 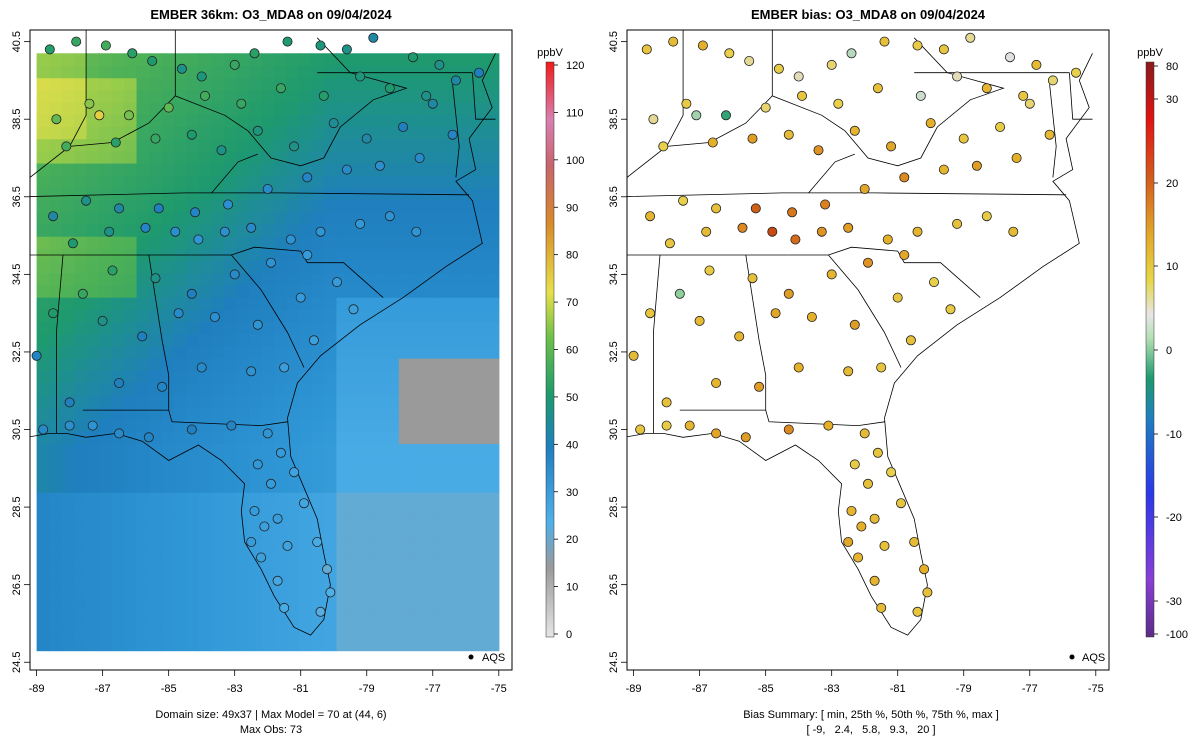 What do you see at coordinates (103, 689) in the screenshot?
I see `x-tick-label: -87` at bounding box center [103, 689].